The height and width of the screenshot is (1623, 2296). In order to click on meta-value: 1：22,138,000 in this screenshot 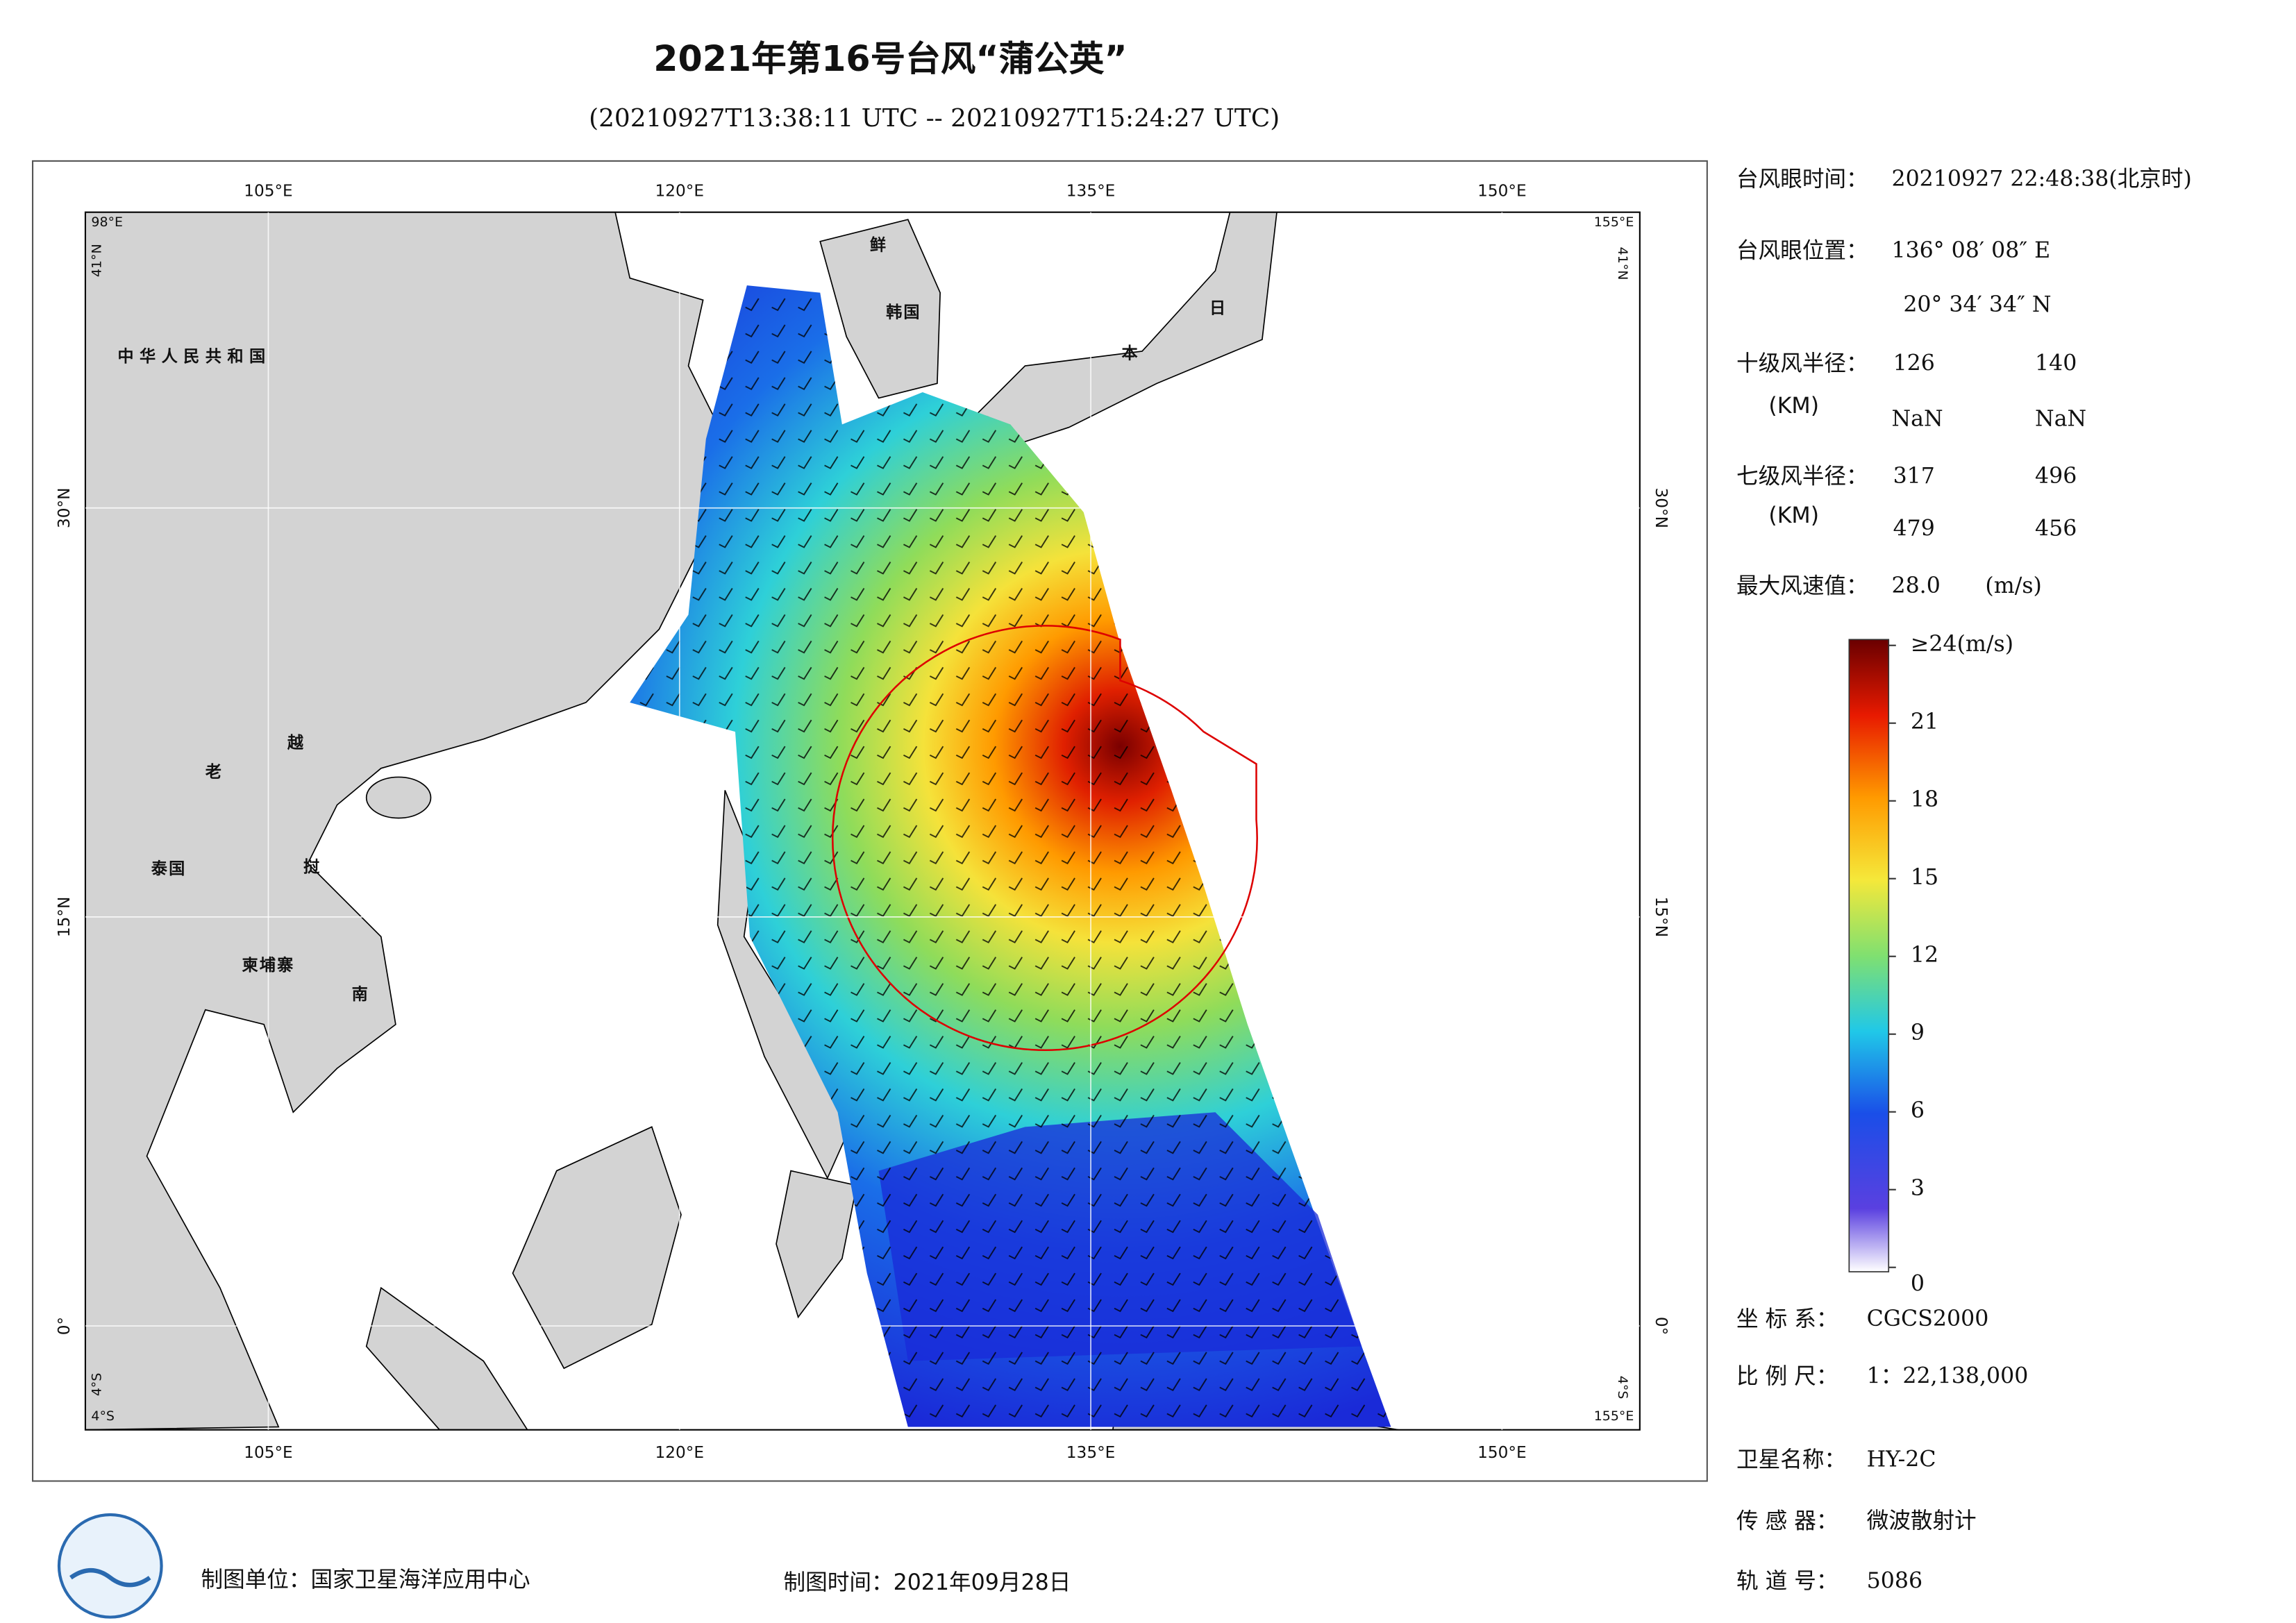, I will do `click(1948, 1375)`.